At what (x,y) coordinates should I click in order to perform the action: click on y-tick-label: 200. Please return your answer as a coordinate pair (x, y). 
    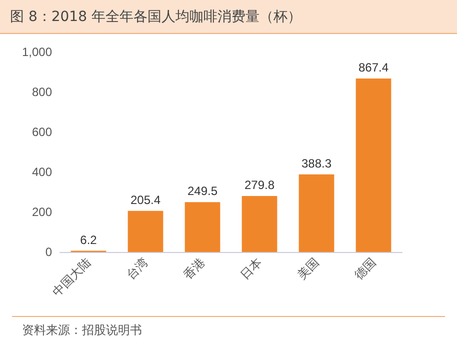
    Looking at the image, I should click on (42, 212).